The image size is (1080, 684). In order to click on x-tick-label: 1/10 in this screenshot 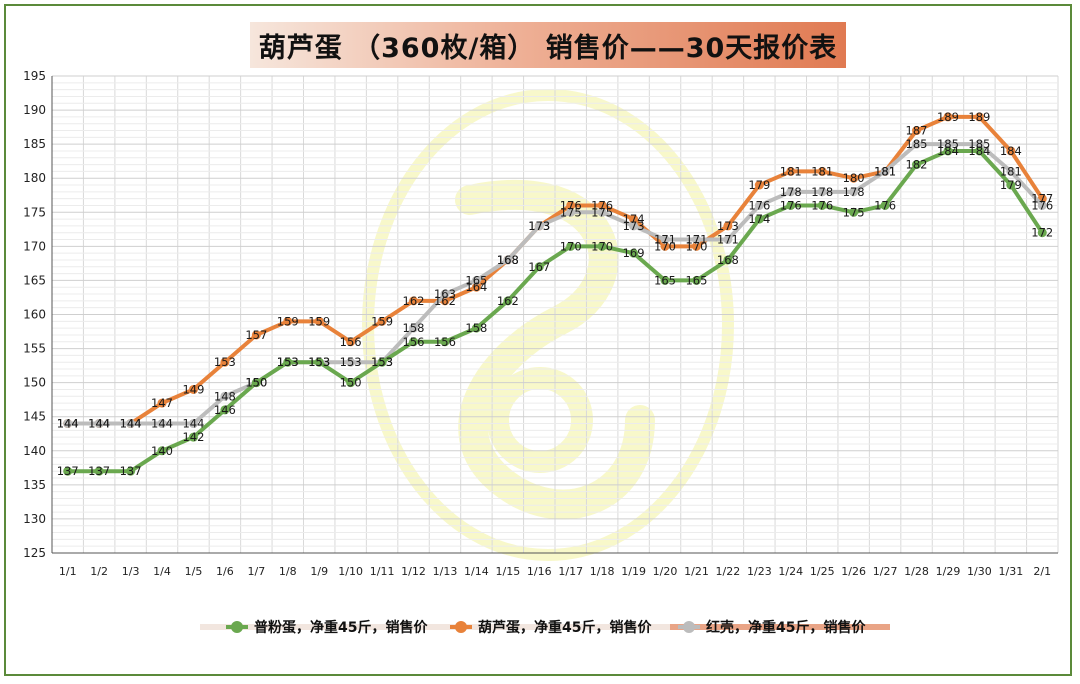, I will do `click(350, 571)`.